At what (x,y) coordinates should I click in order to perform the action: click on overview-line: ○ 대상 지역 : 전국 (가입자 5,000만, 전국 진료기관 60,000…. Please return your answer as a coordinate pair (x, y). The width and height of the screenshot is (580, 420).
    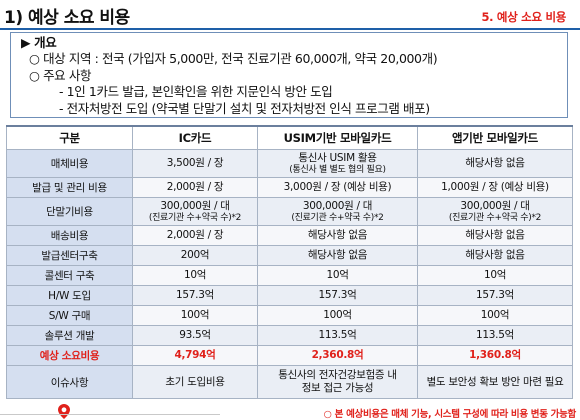
    Looking at the image, I should click on (233, 59).